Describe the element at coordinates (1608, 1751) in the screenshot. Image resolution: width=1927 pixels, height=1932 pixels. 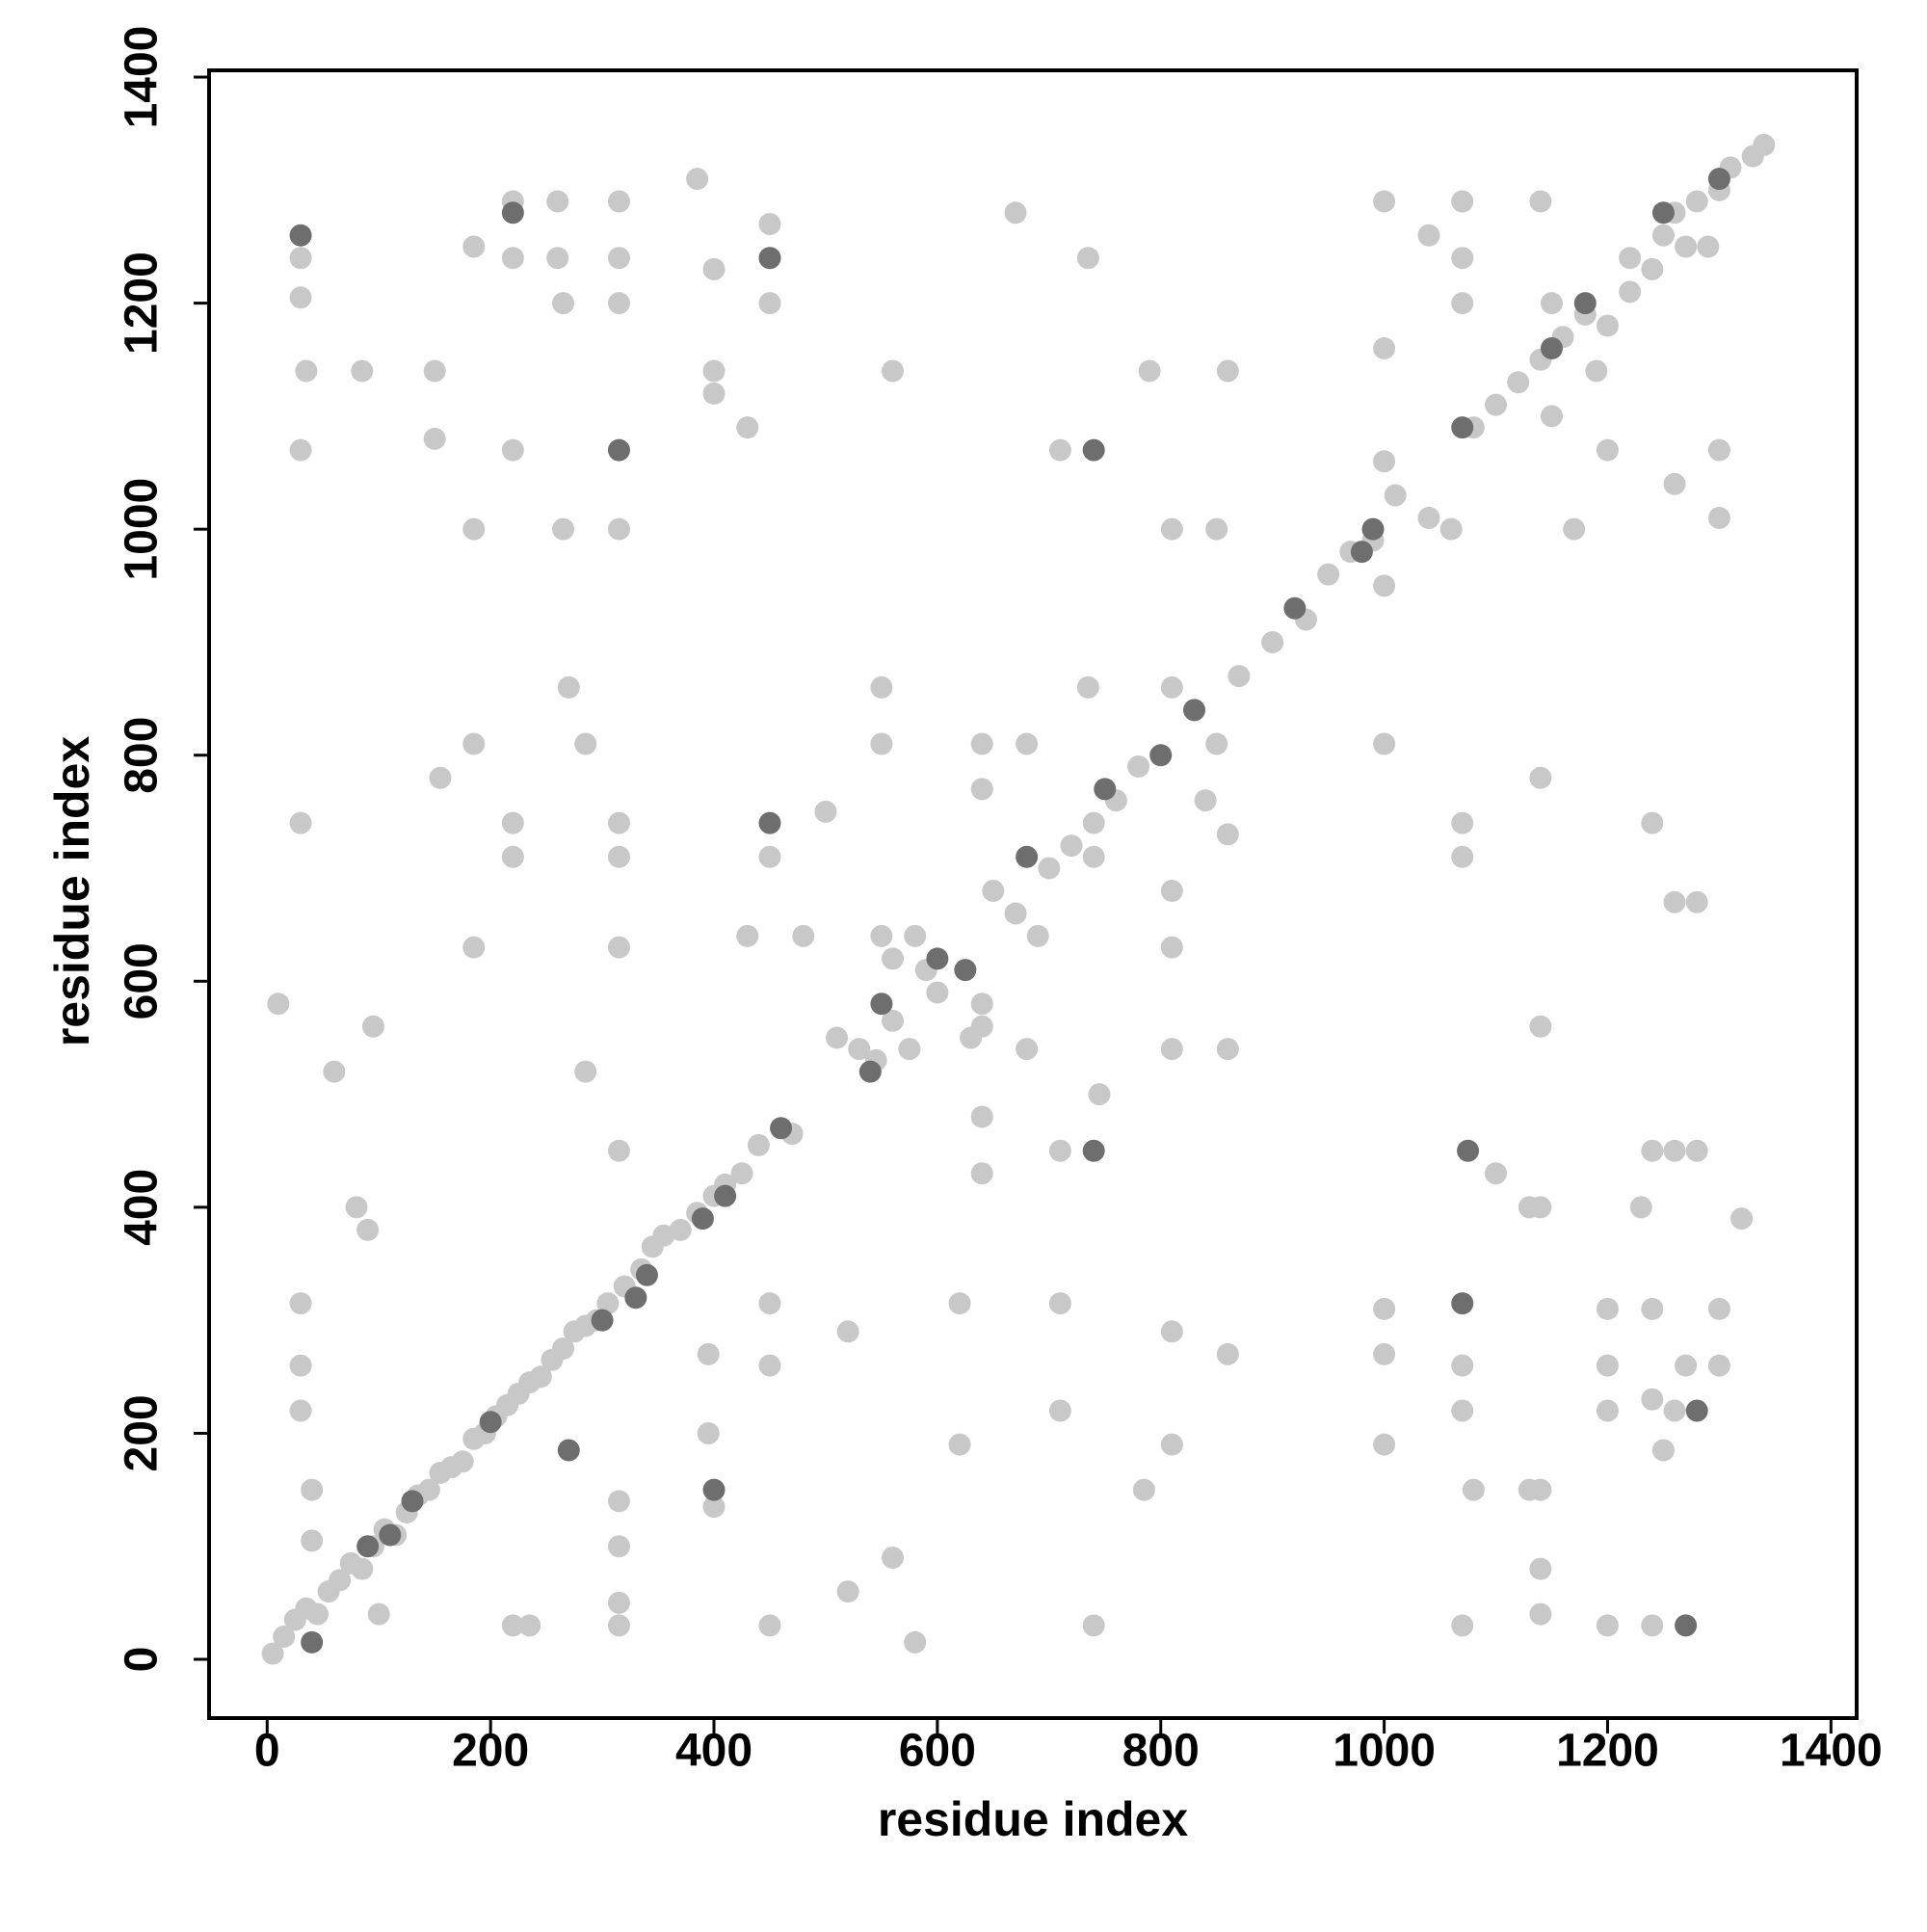
I see `x-tick-label: 1200` at that location.